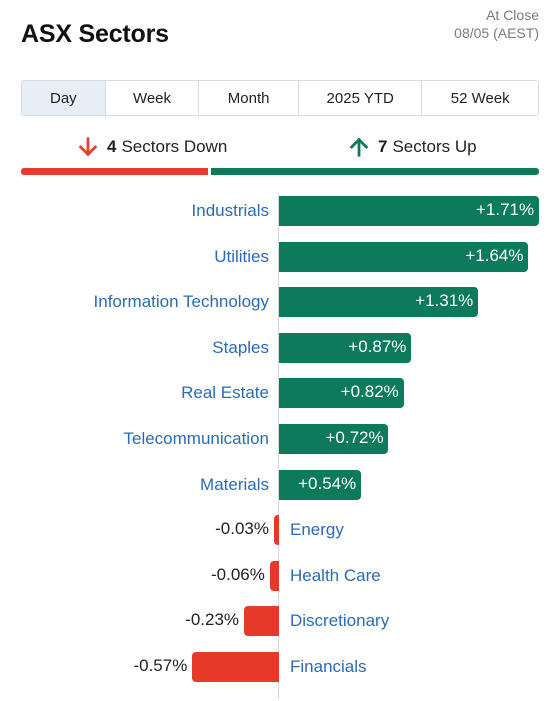  What do you see at coordinates (354, 437) in the screenshot?
I see `value-label-telecommunication: +0.72%` at bounding box center [354, 437].